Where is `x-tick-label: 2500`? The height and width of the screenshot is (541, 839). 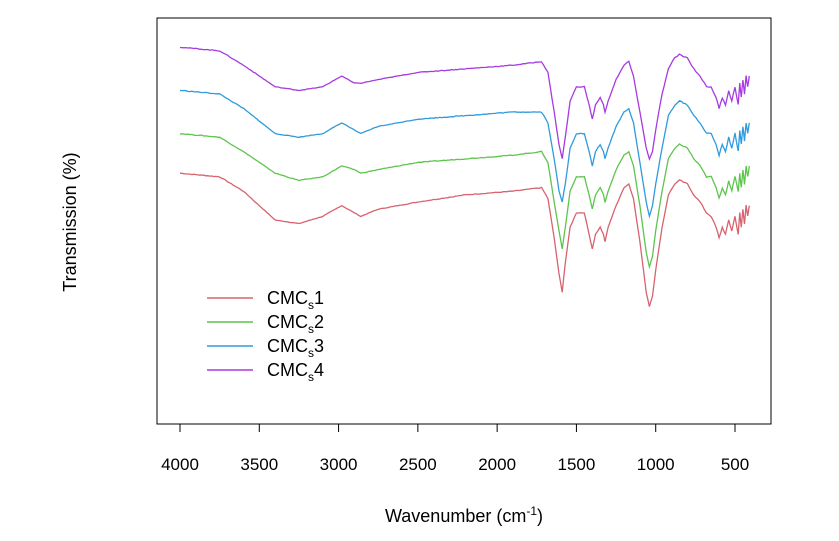 x-tick-label: 2500 is located at coordinates (418, 464).